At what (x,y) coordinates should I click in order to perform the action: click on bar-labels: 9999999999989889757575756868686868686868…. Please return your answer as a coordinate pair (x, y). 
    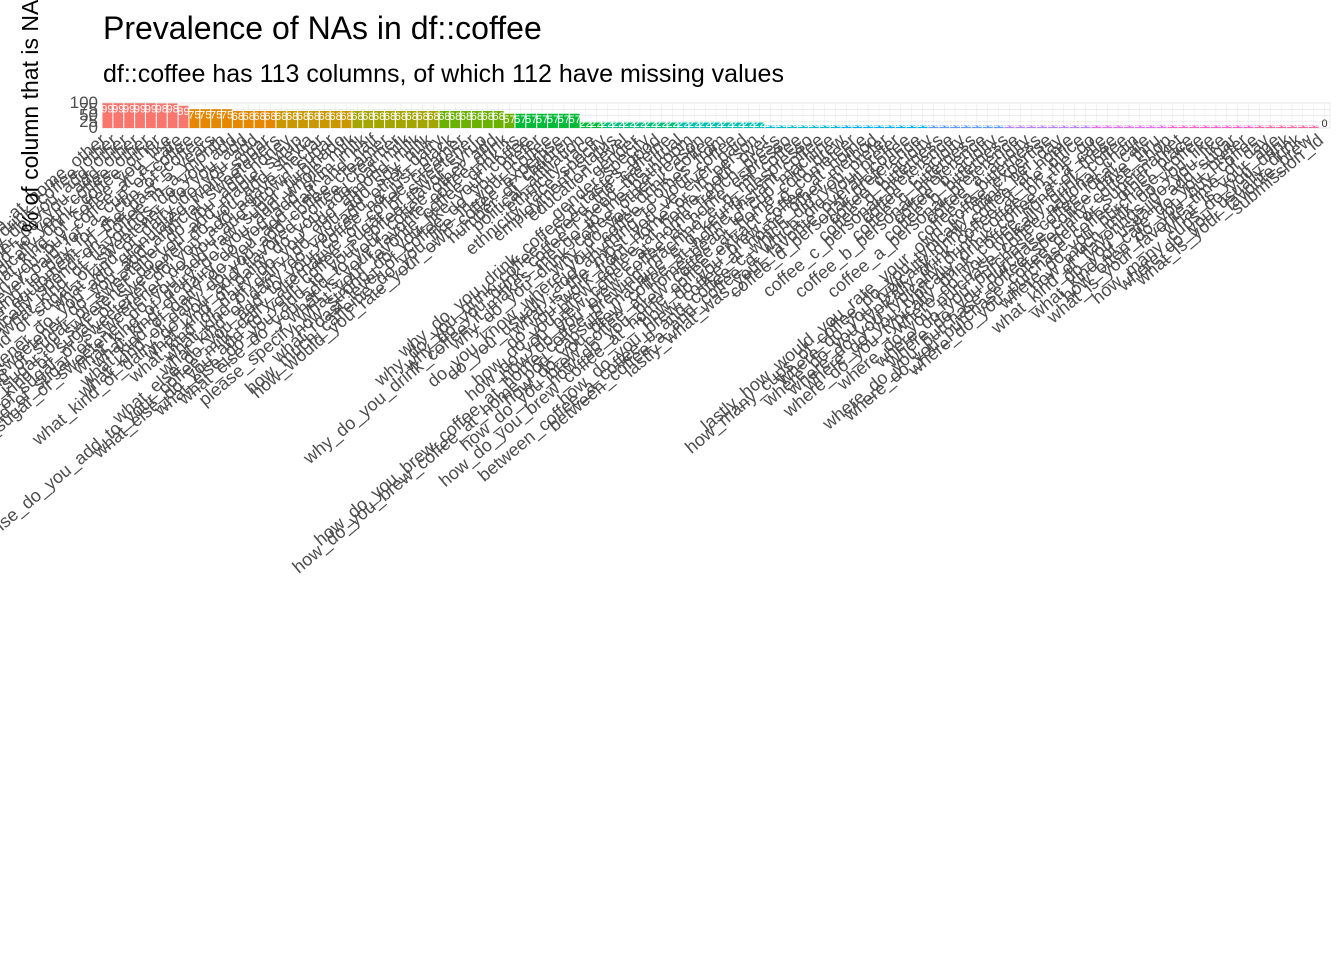
    Looking at the image, I should click on (714, 116).